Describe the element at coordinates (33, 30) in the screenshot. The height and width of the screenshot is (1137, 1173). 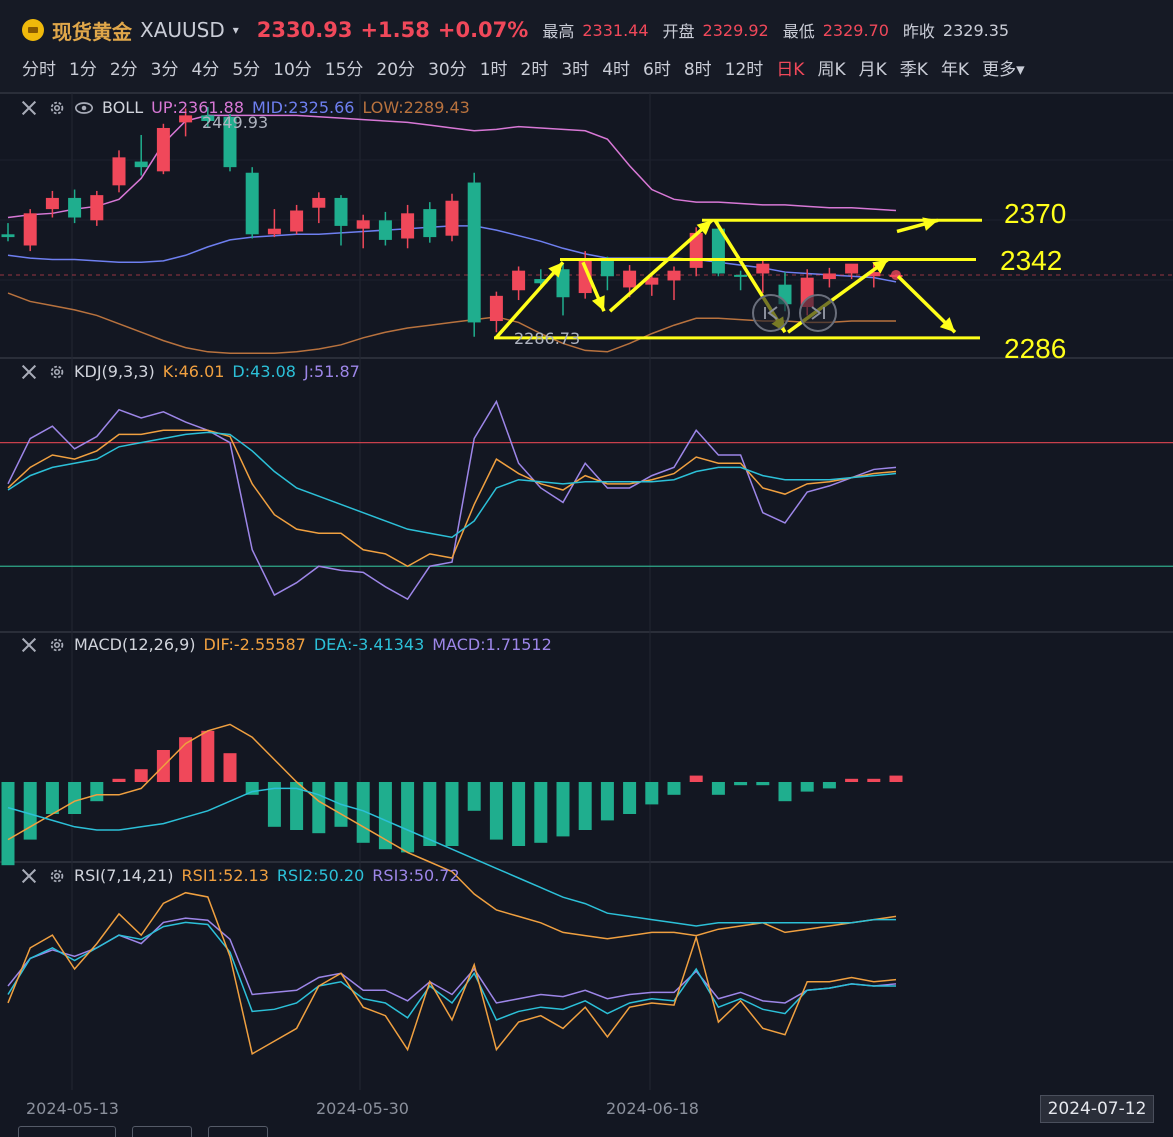
I see `gold-coin-icon` at that location.